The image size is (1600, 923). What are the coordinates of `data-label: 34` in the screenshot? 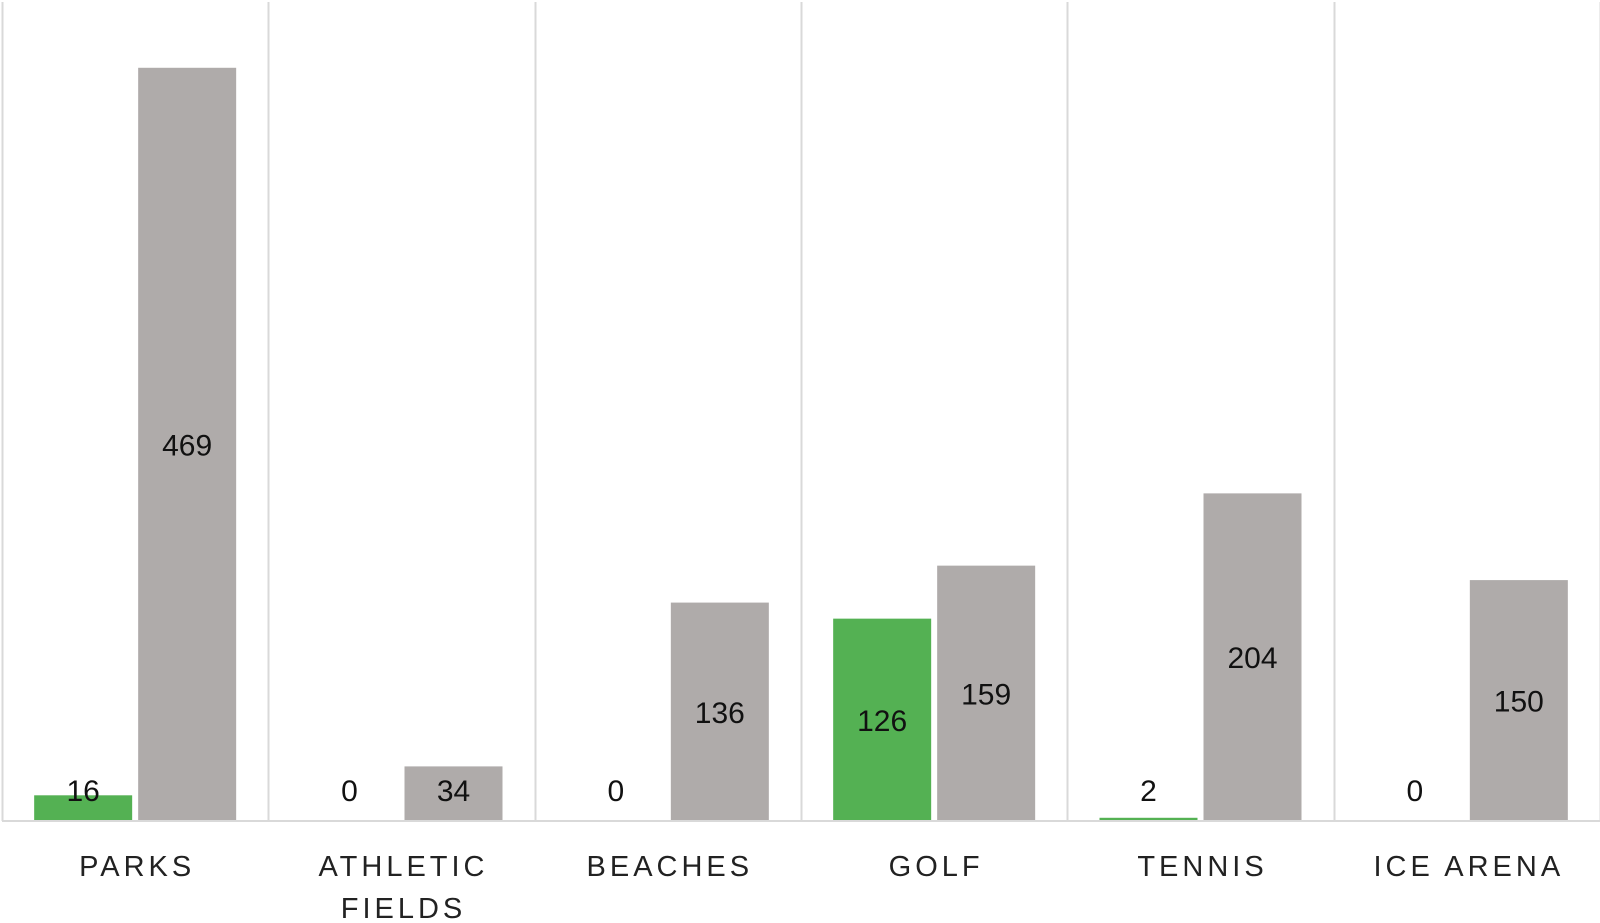 It's located at (453, 791).